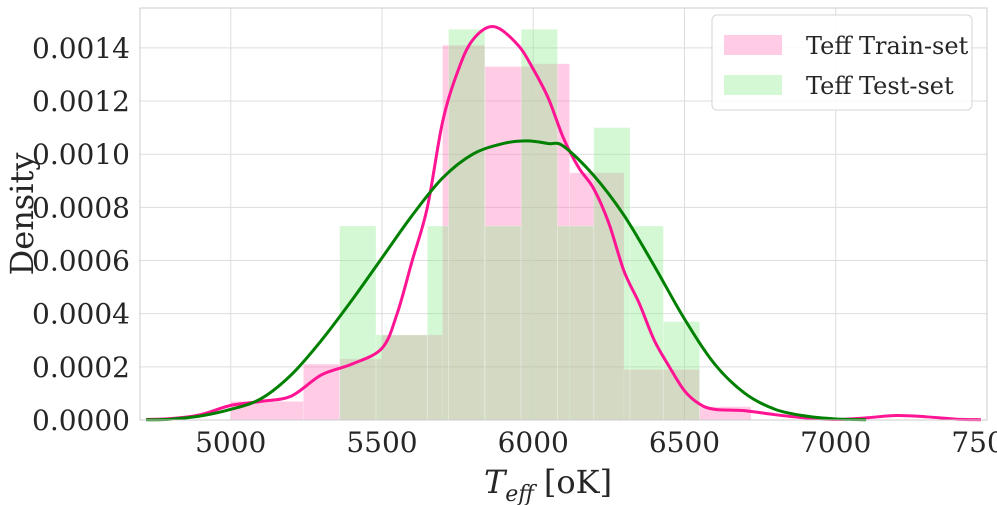 This screenshot has height=505, width=997. What do you see at coordinates (81, 154) in the screenshot?
I see `y-tick-label-5: 0.0010` at bounding box center [81, 154].